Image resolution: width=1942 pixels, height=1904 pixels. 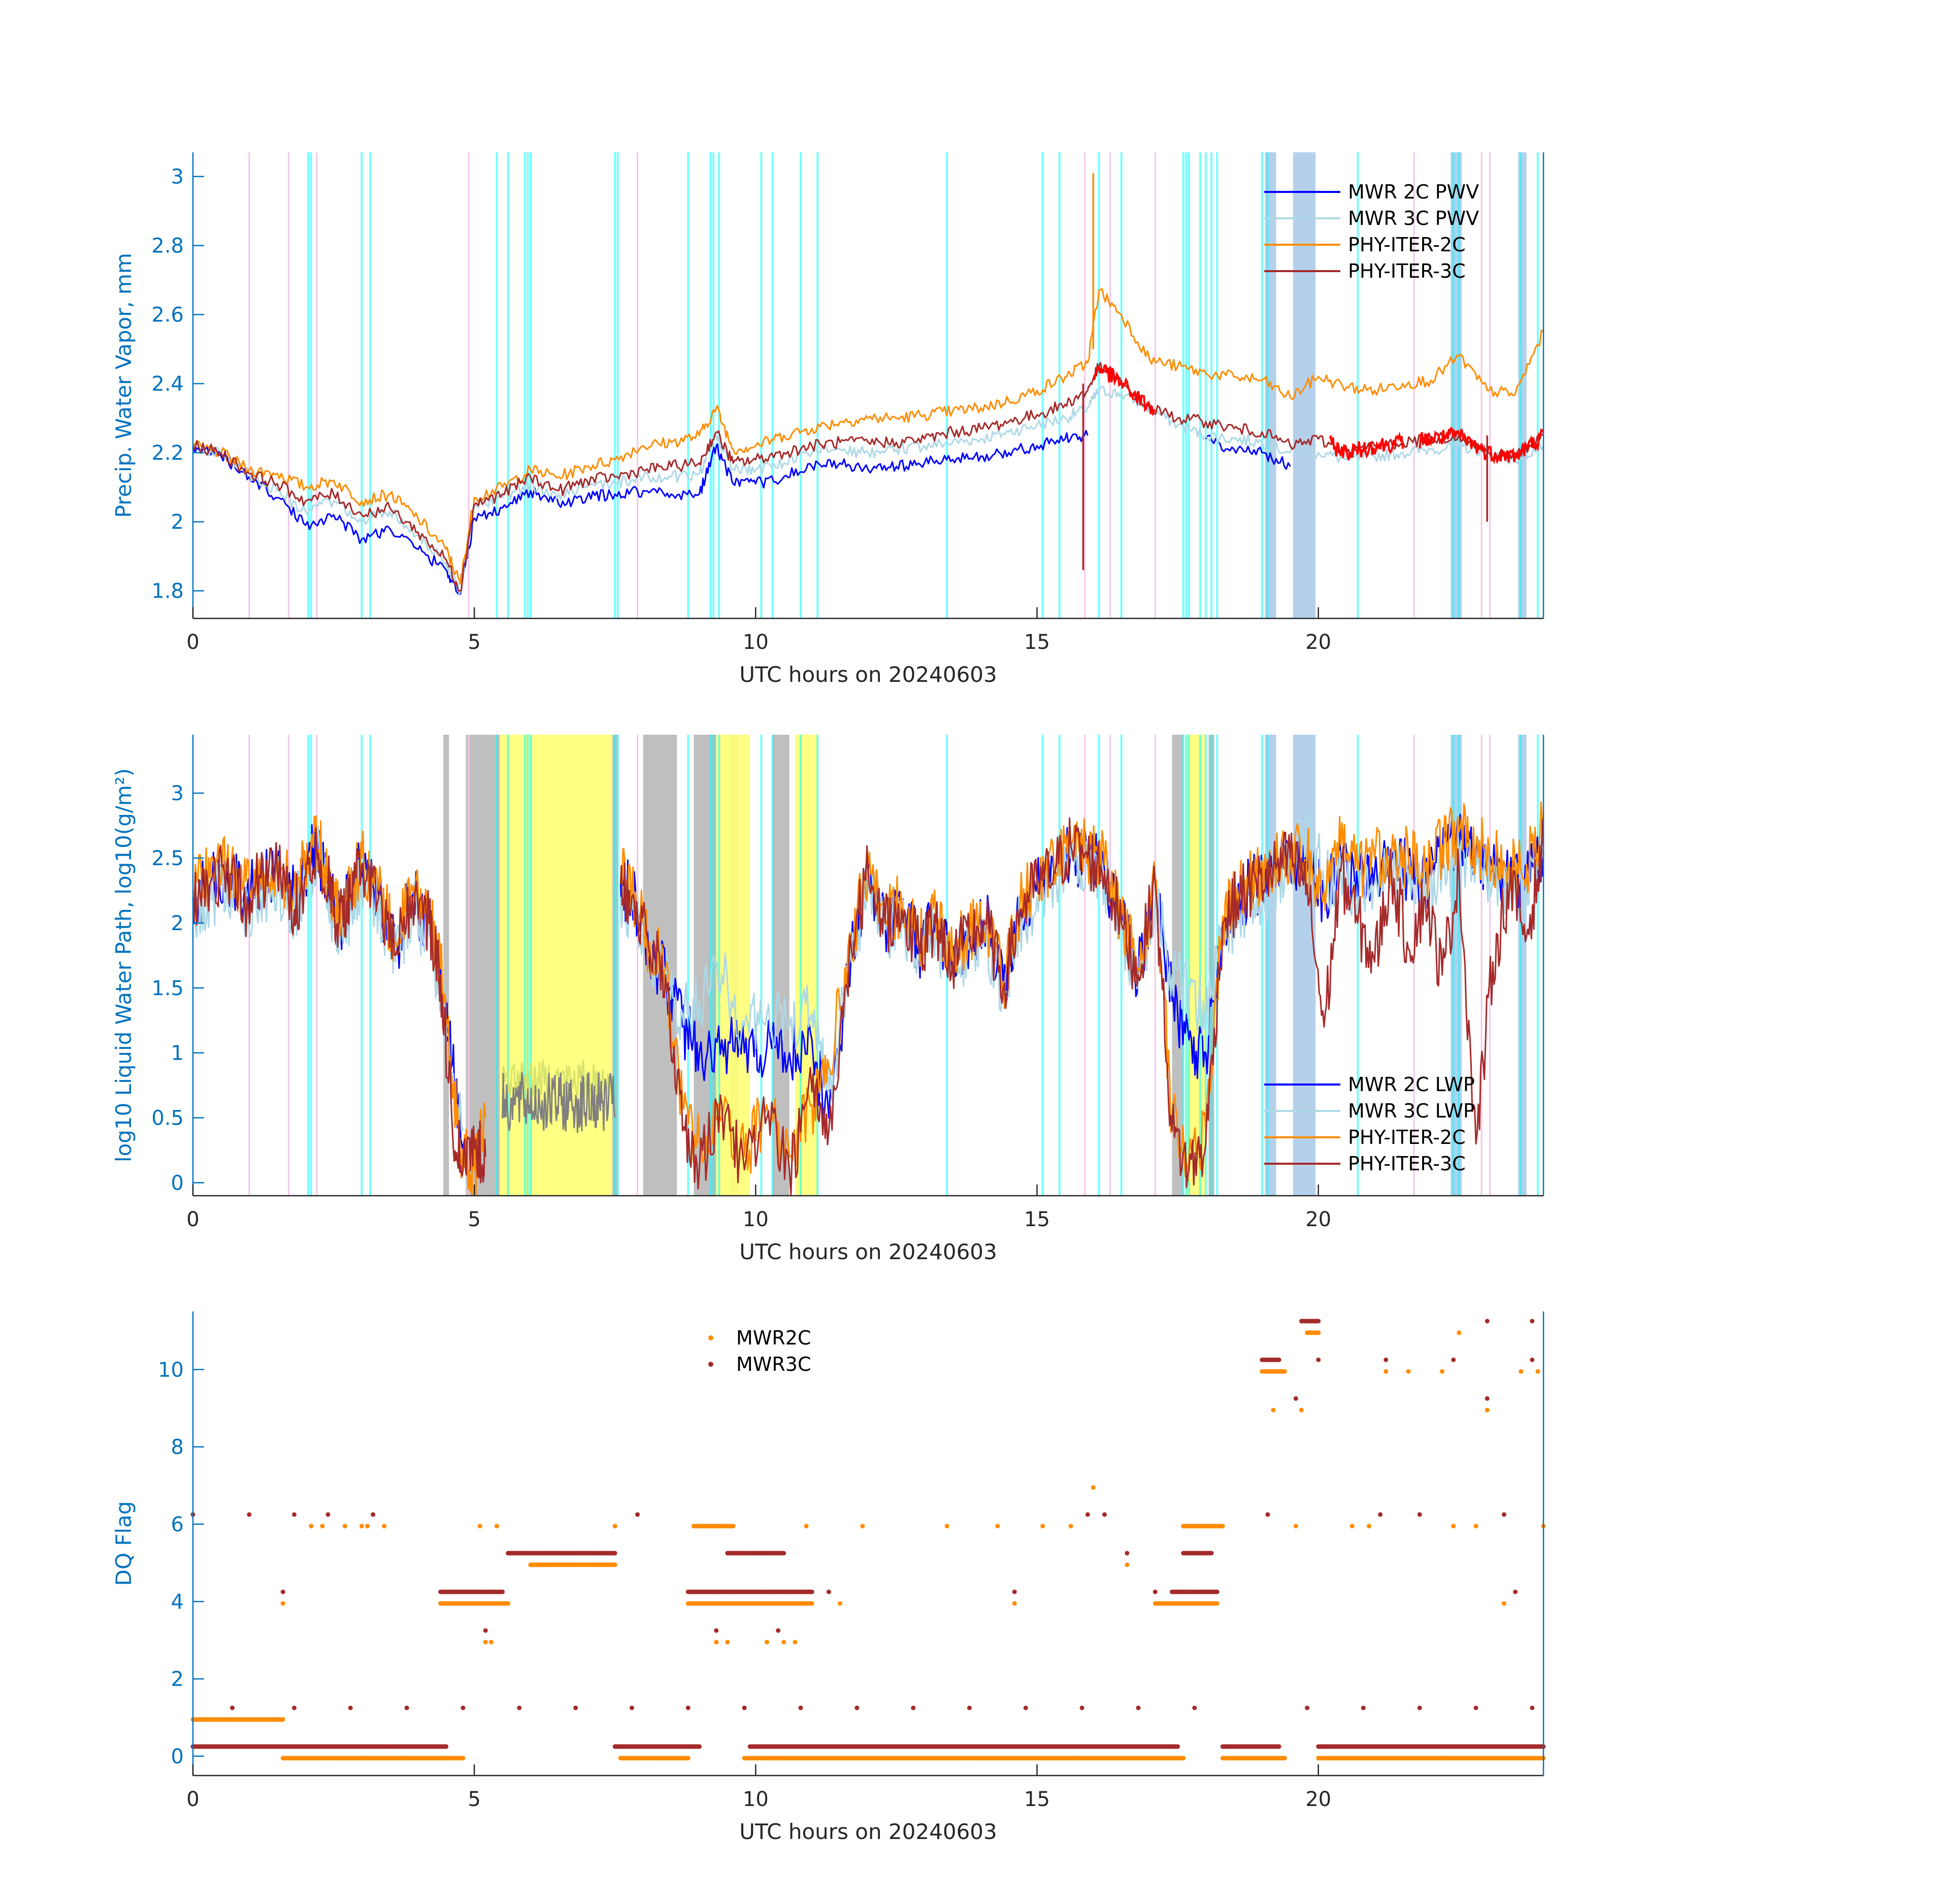 What do you see at coordinates (167, 1118) in the screenshot?
I see `lwp-ytick-label: 0.5` at bounding box center [167, 1118].